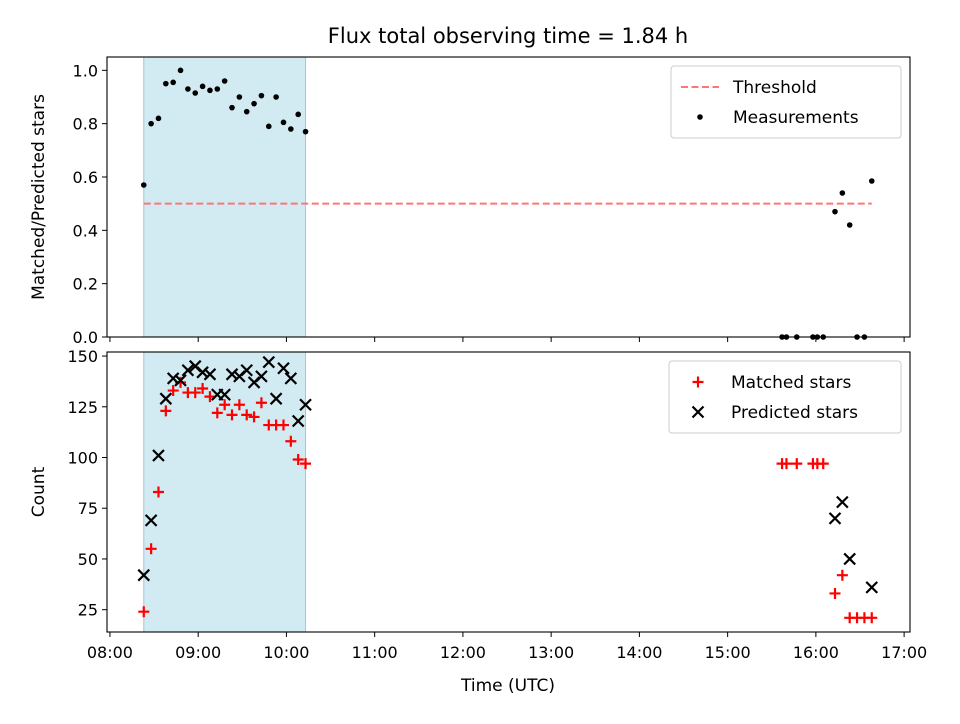 Image resolution: width=960 pixels, height=724 pixels. Describe the element at coordinates (286, 652) in the screenshot. I see `x-tick-label: 10:00` at that location.